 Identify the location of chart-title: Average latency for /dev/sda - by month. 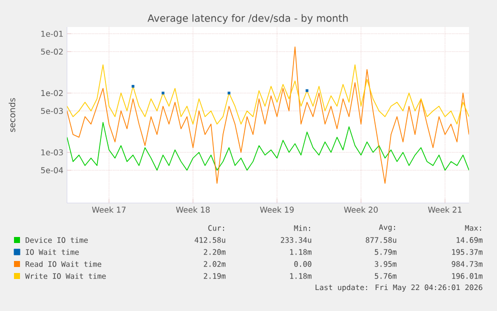
(248, 19).